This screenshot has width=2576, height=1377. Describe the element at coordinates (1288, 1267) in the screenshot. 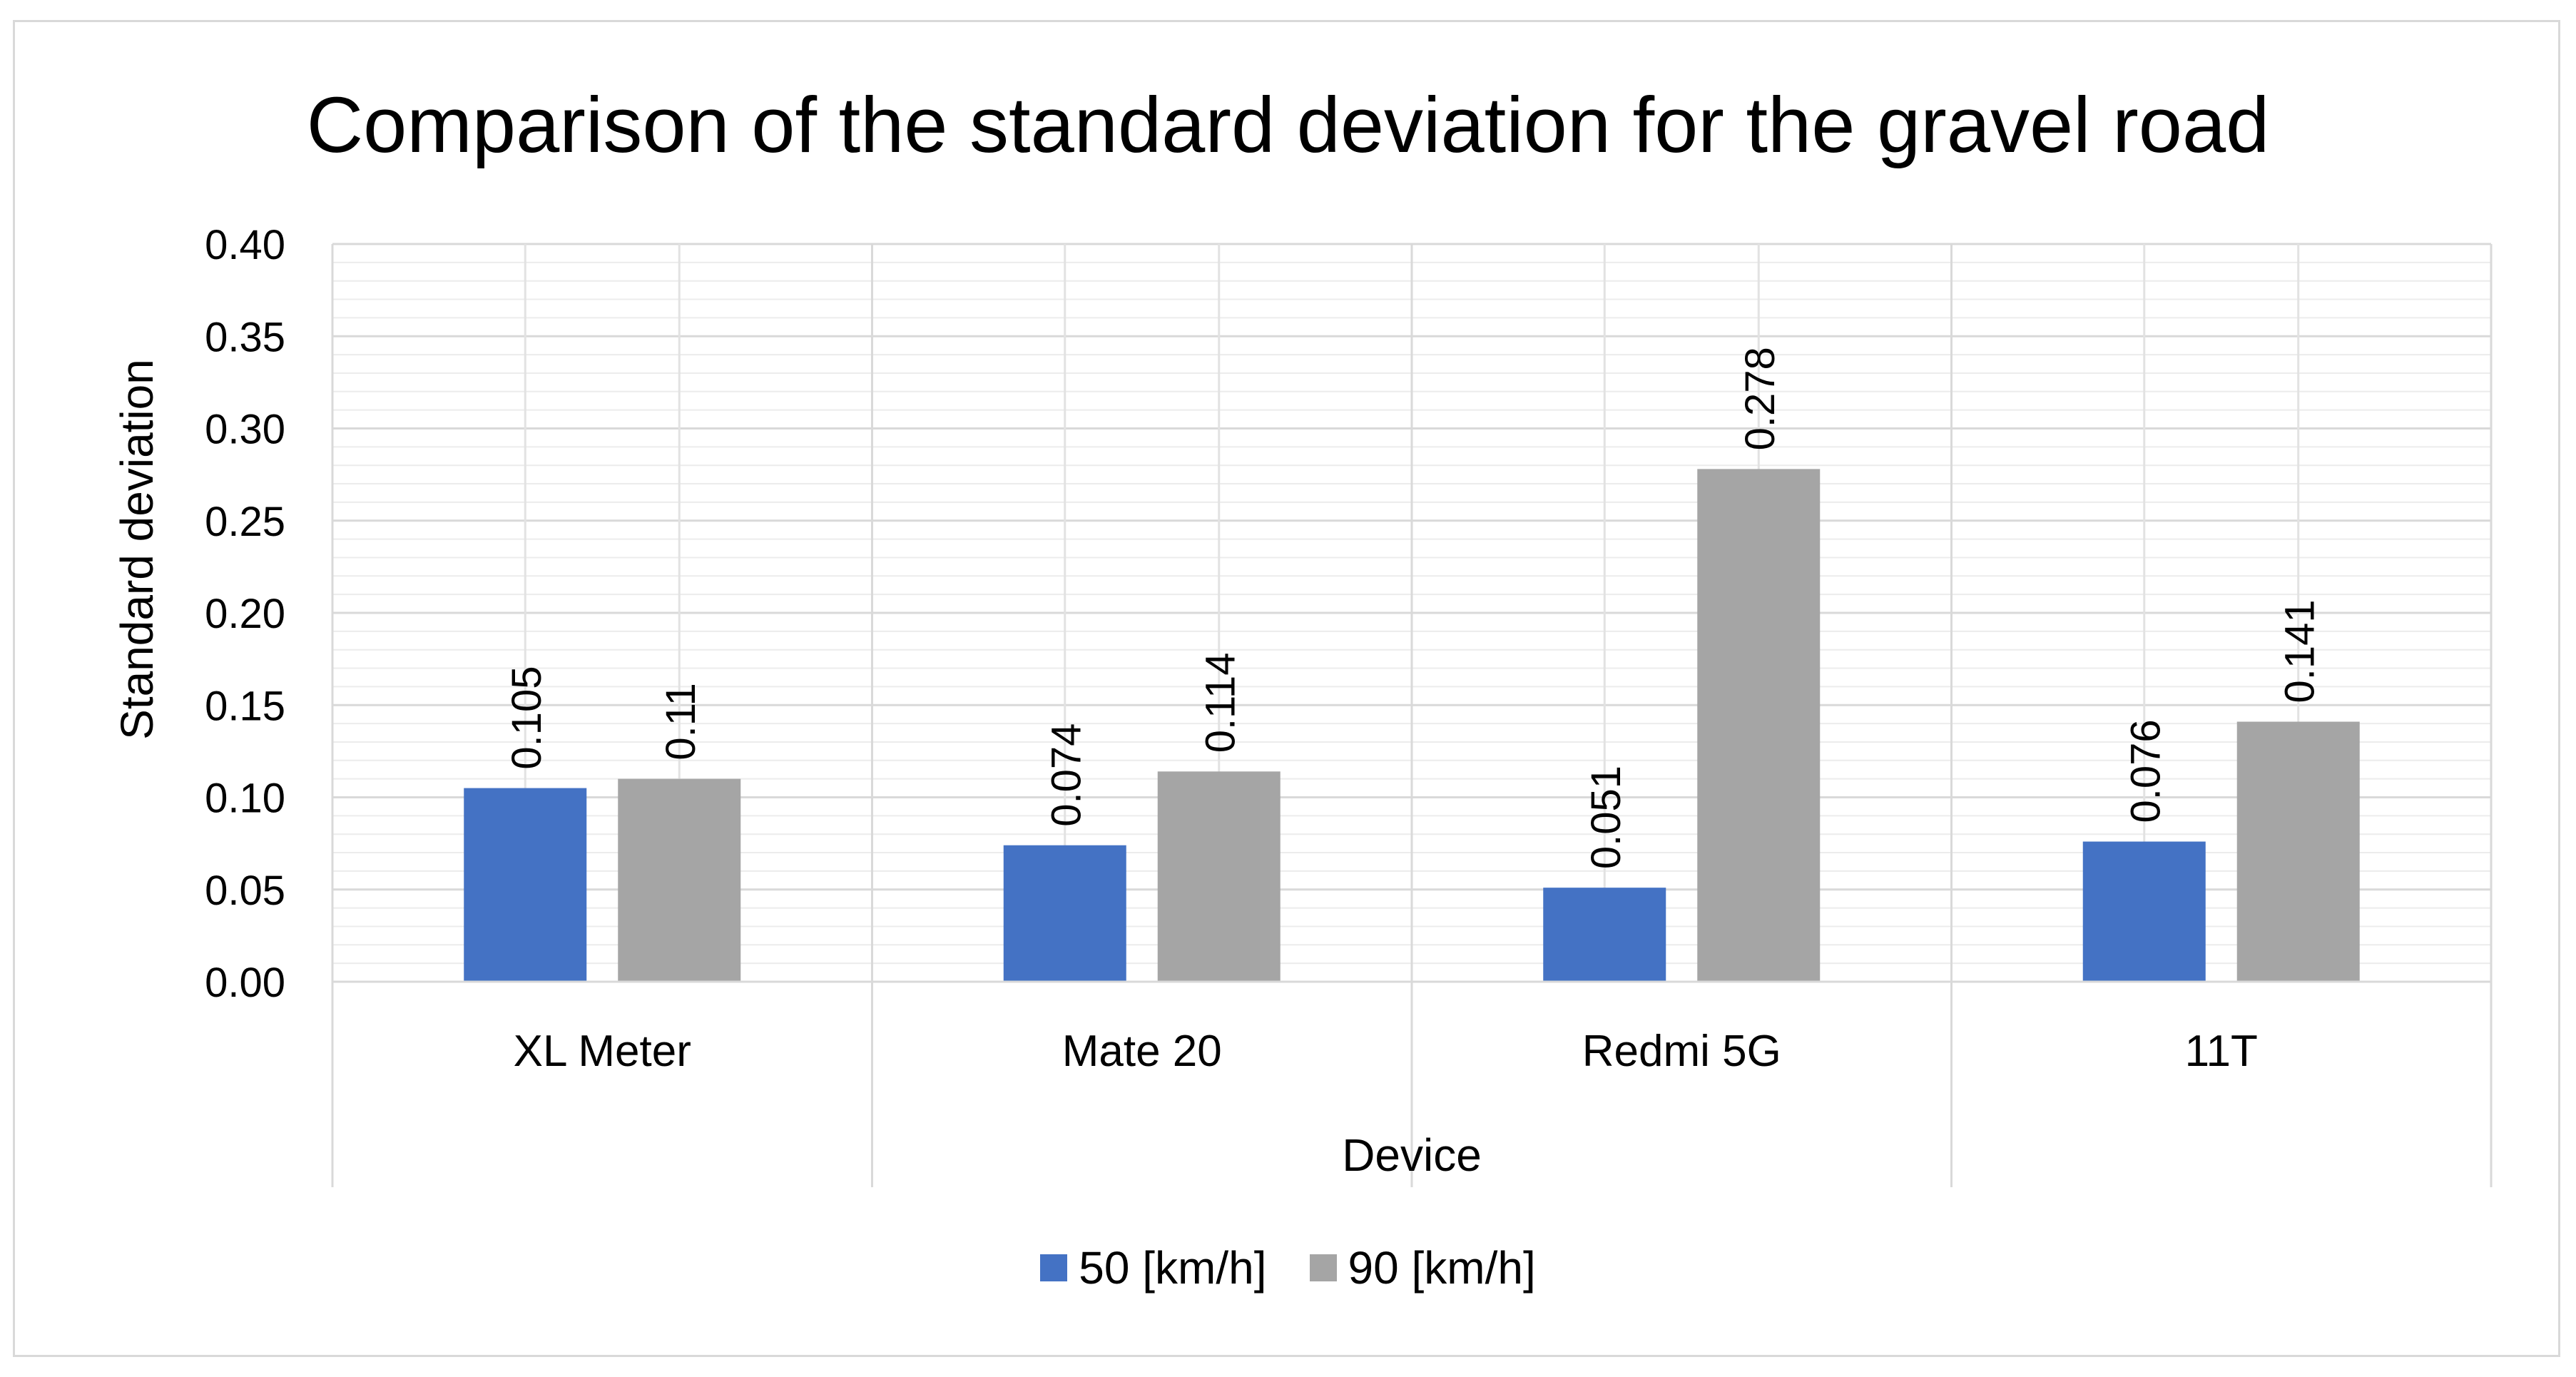

I see `legend: 50 [km/h] 90 [km/h]` at that location.